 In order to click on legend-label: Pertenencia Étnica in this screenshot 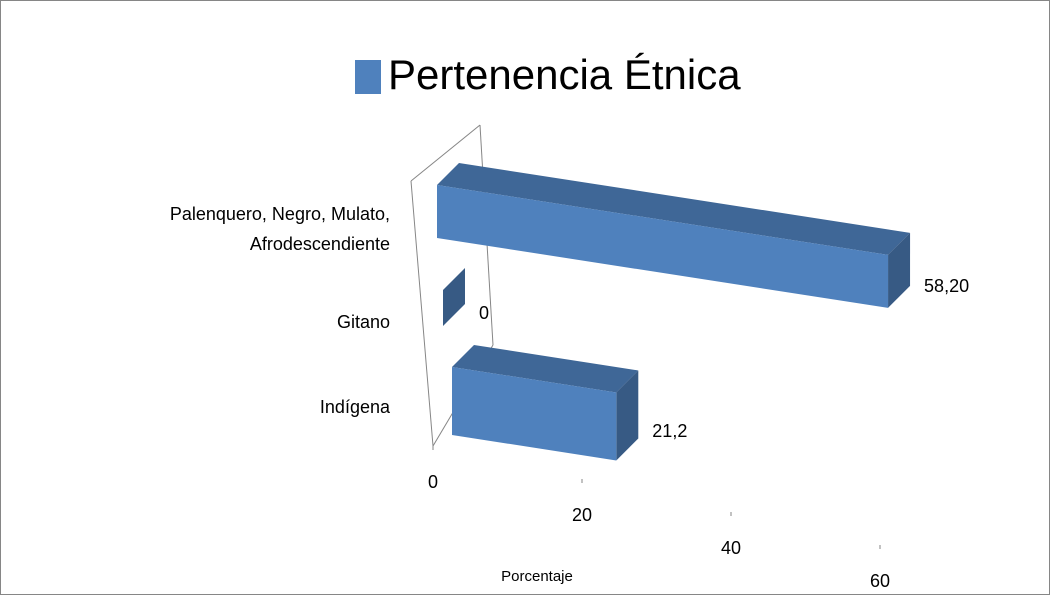, I will do `click(564, 74)`.